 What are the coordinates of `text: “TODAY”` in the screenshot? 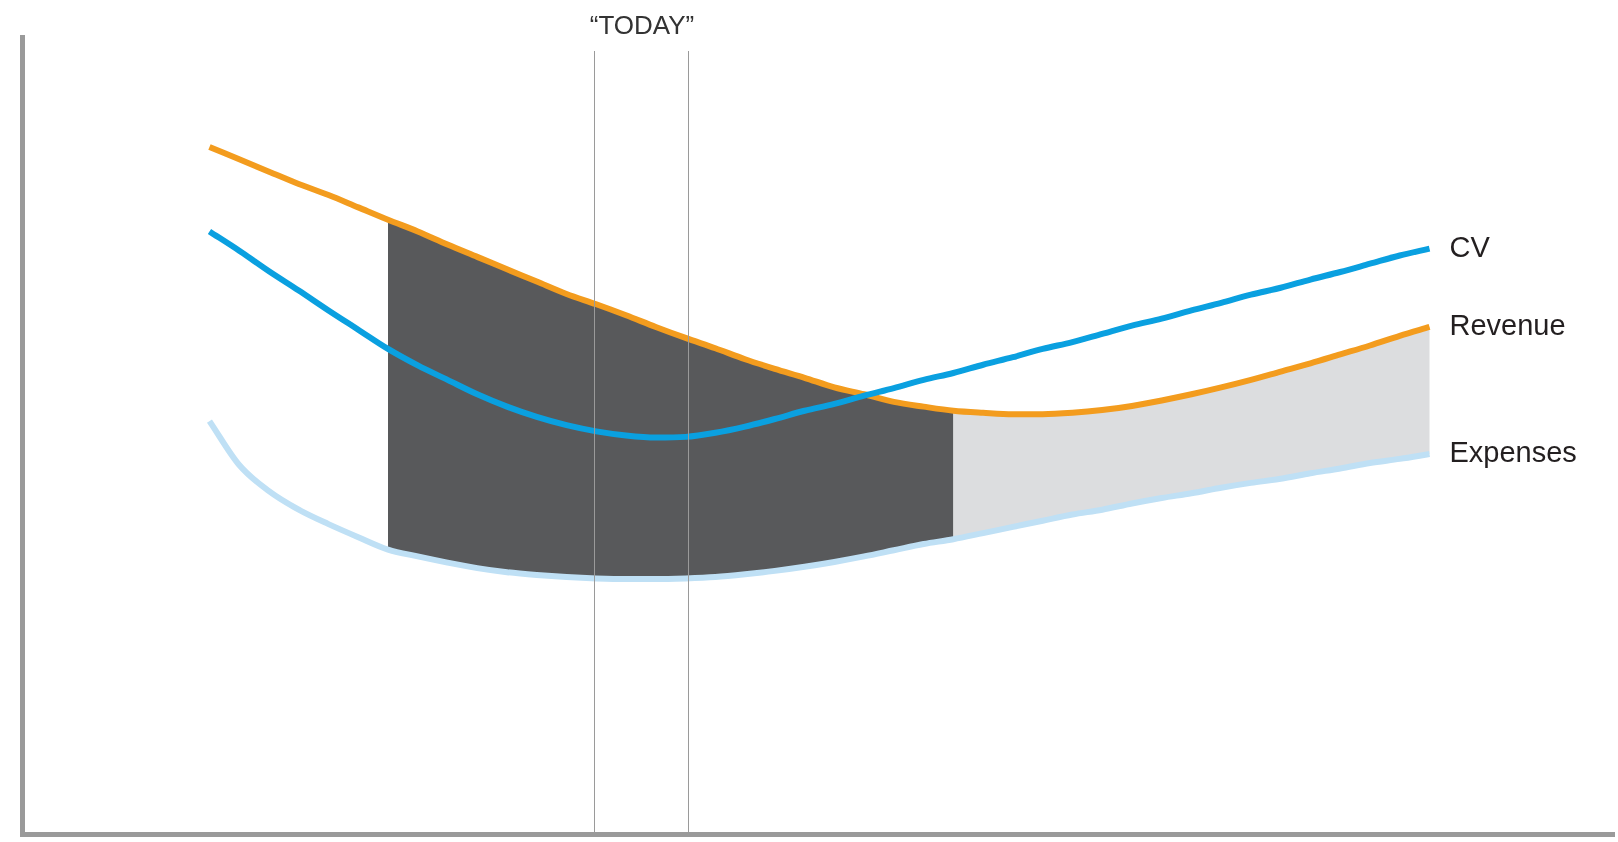 It's located at (642, 25).